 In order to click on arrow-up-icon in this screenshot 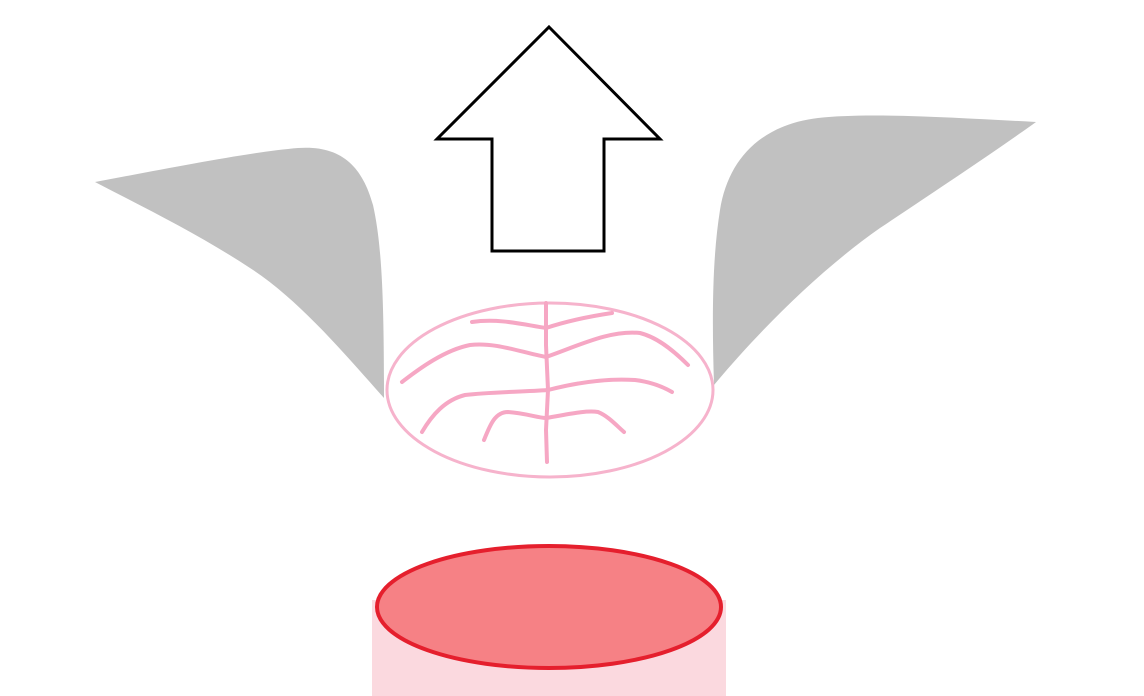, I will do `click(548, 138)`.